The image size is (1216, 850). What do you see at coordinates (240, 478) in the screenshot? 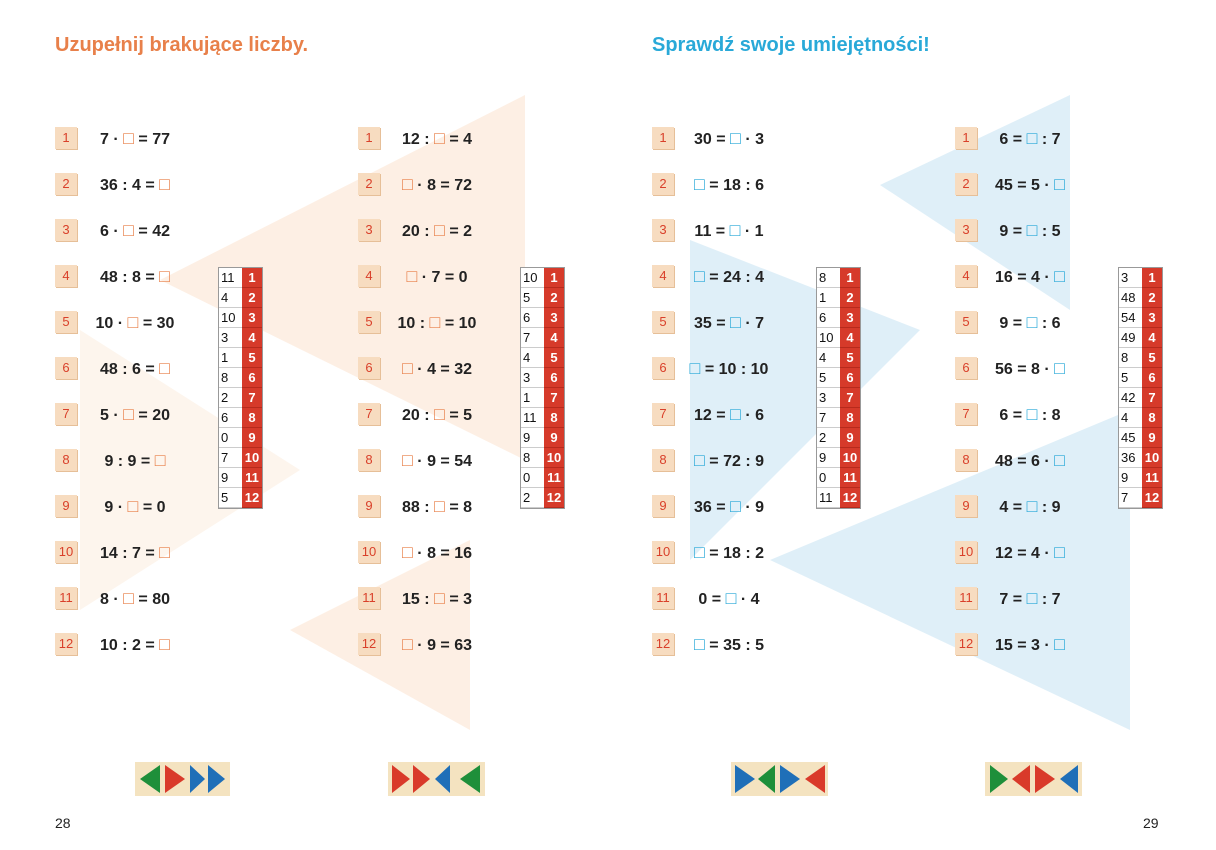
I see `answer-row: 9 11` at bounding box center [240, 478].